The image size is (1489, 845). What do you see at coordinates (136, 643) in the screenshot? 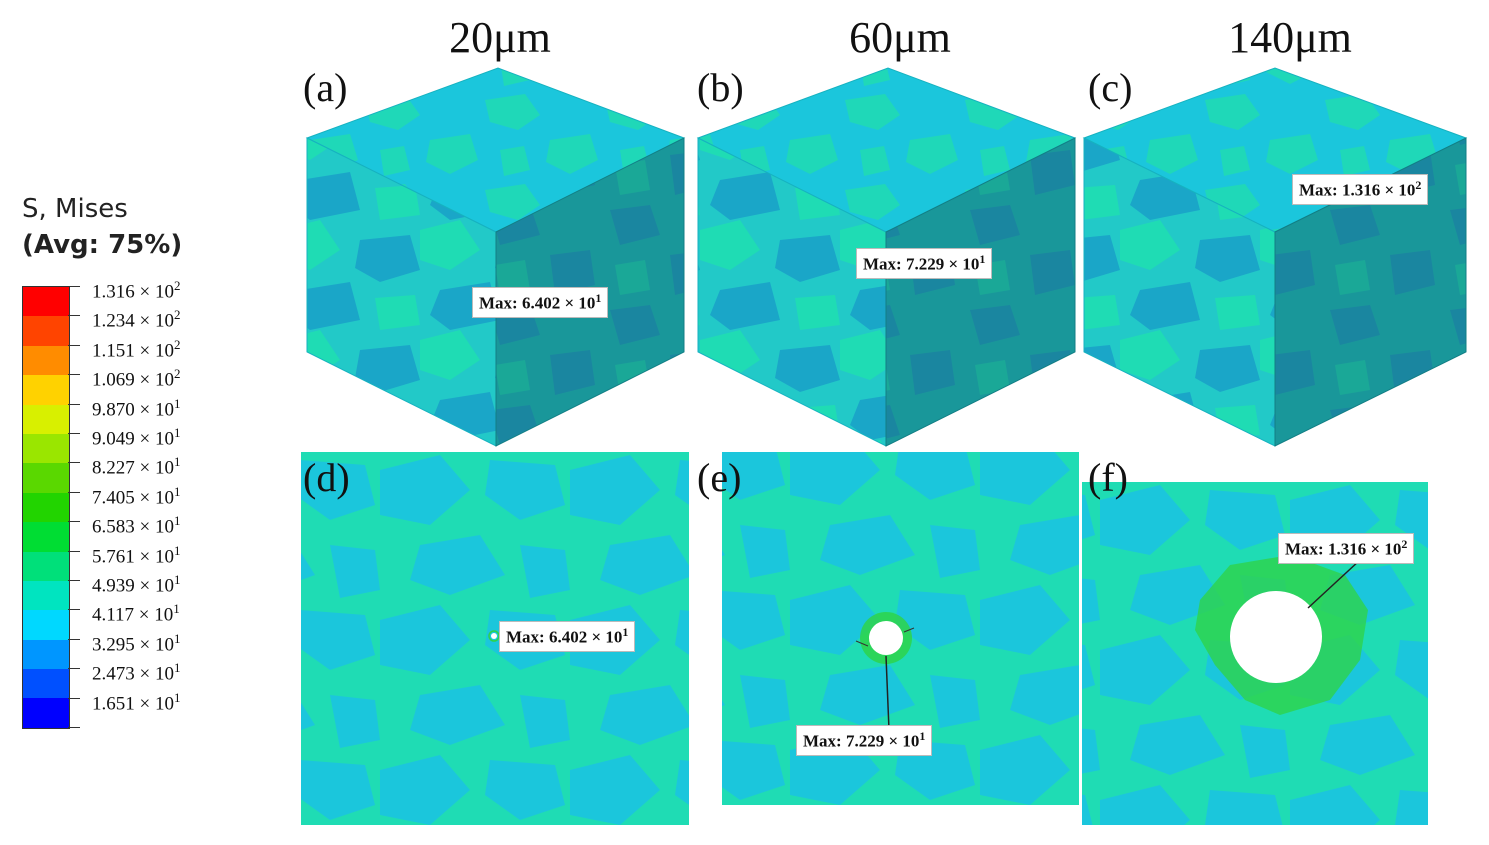
I see `legend-tick-label: 3.295 × 10¹` at bounding box center [136, 643].